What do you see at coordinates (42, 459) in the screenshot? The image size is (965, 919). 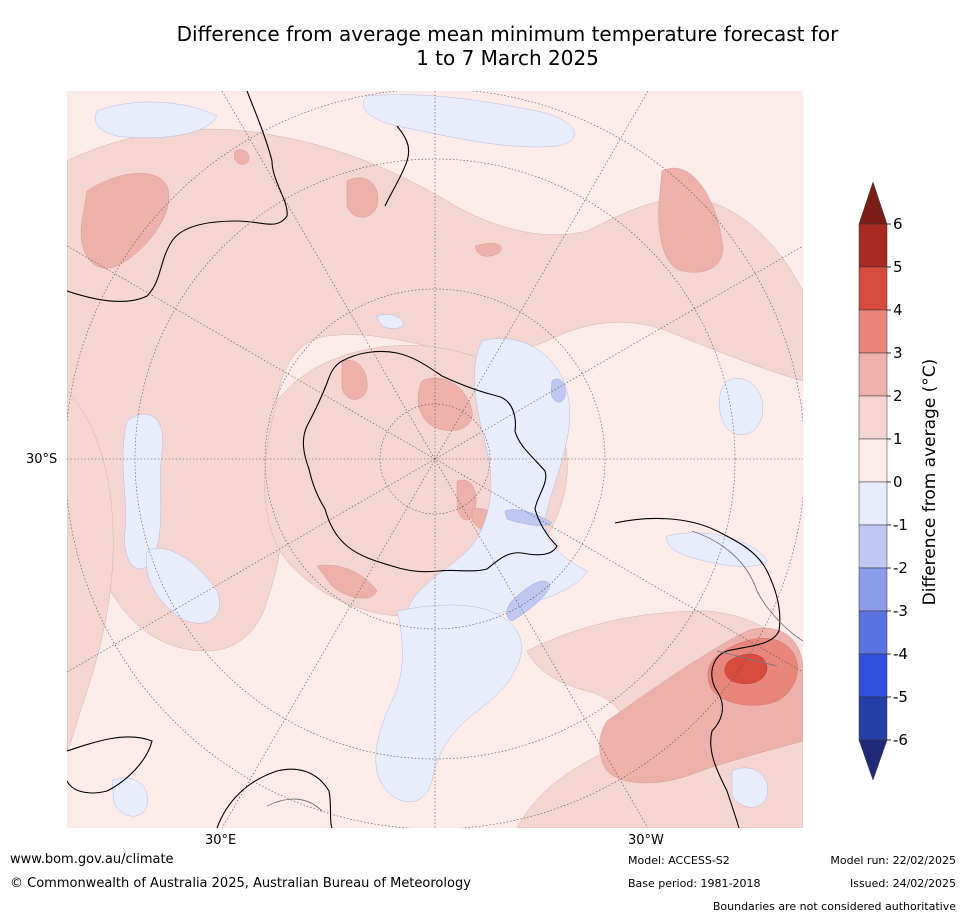 I see `lat-label-30s: 30°S` at bounding box center [42, 459].